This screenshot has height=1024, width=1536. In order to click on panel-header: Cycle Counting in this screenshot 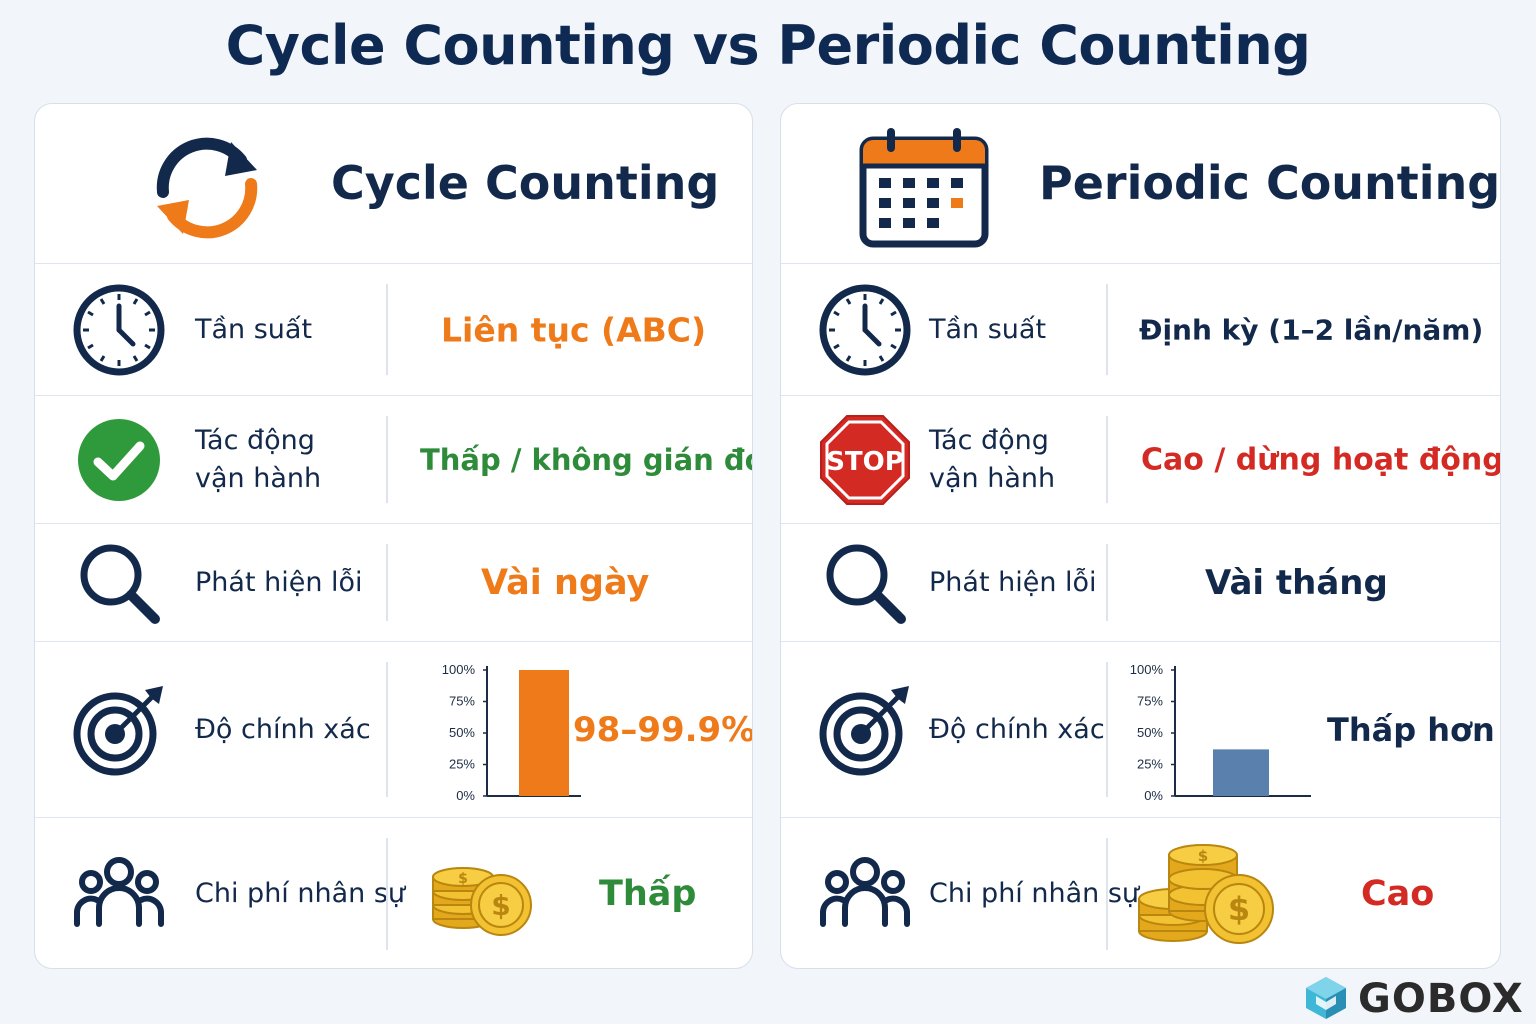, I will do `click(393, 184)`.